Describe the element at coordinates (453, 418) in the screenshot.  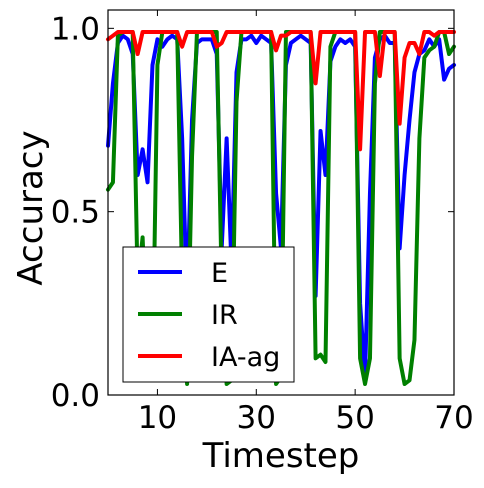
I see `x-tick-label: 70` at that location.